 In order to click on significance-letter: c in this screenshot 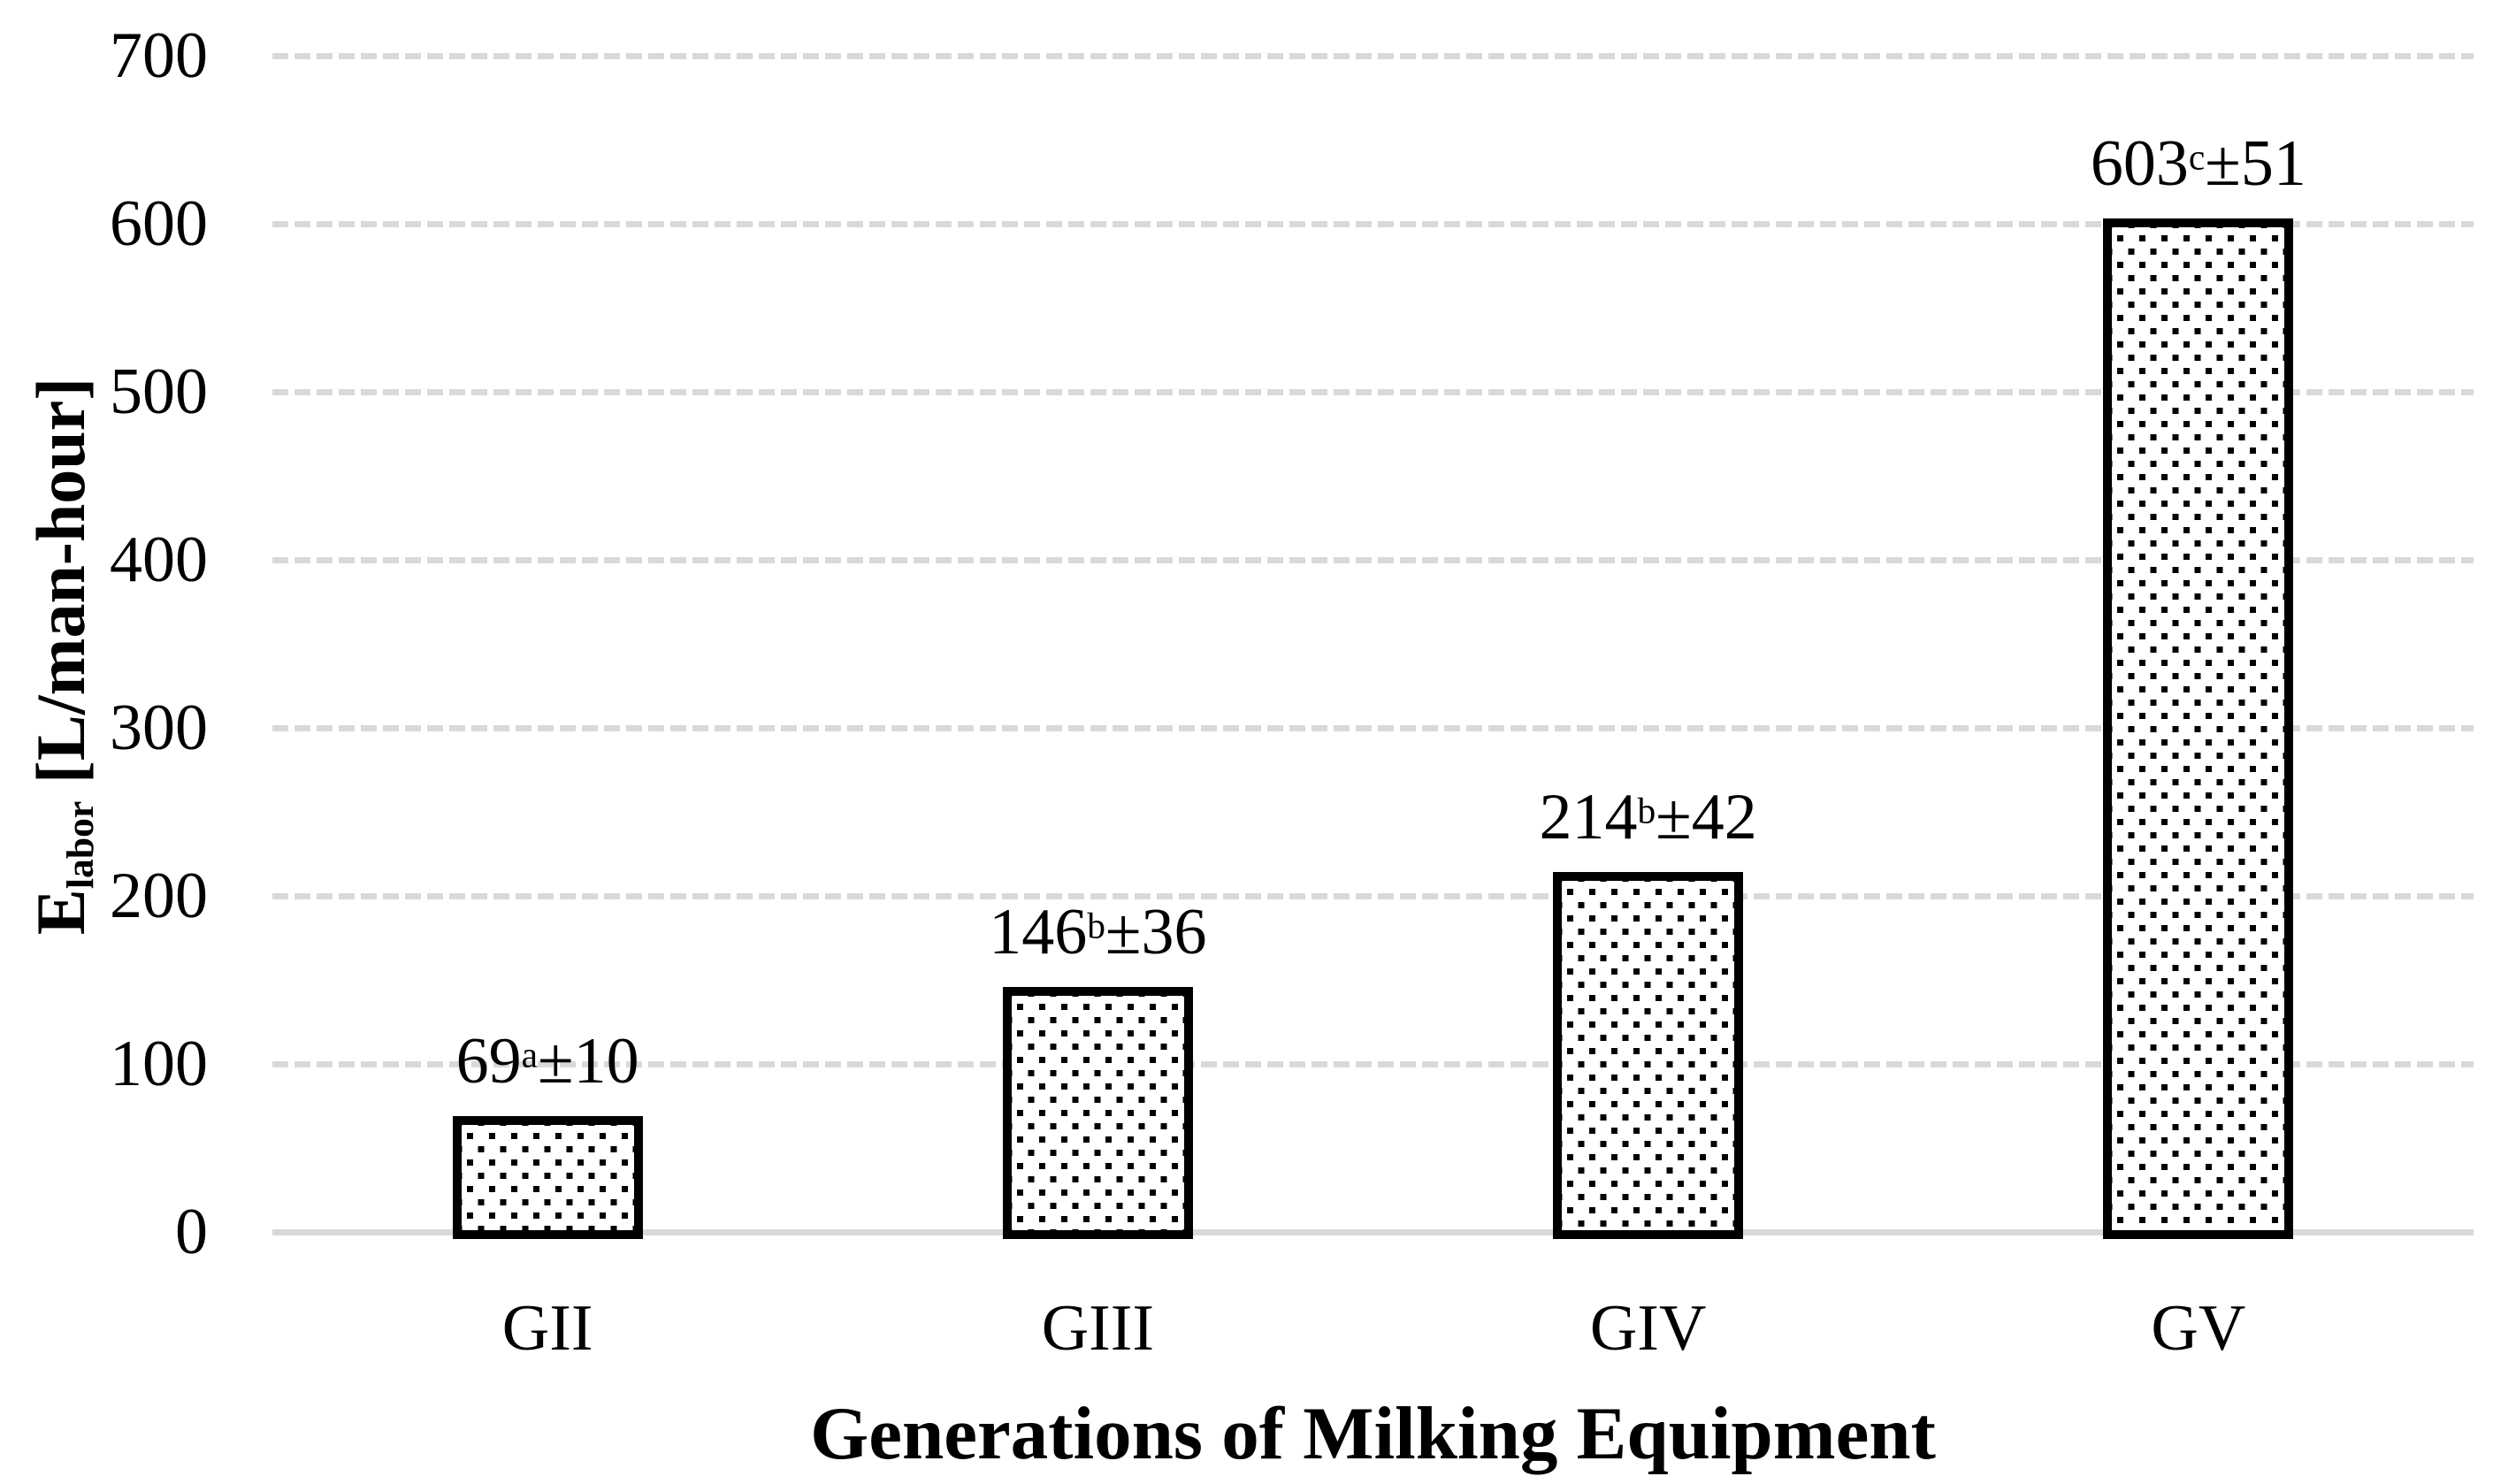, I will do `click(2197, 157)`.